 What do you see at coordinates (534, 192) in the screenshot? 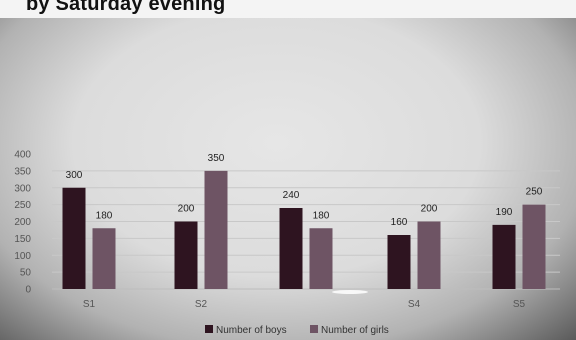
I see `data-label: 250` at bounding box center [534, 192].